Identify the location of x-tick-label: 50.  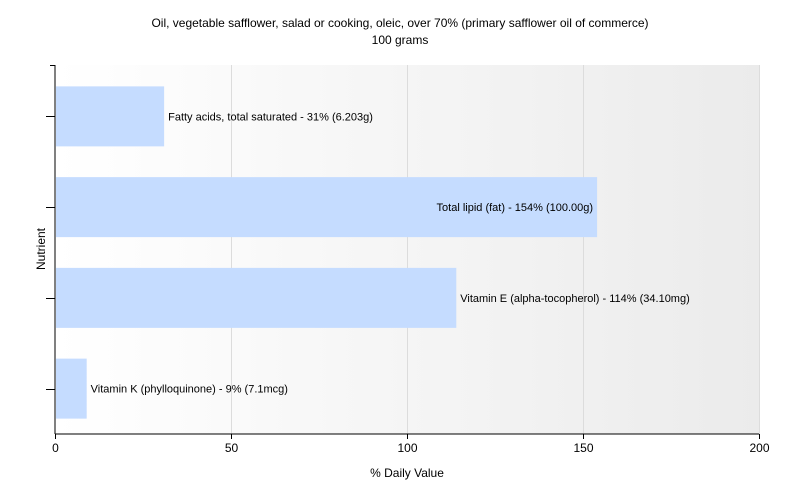
(232, 448).